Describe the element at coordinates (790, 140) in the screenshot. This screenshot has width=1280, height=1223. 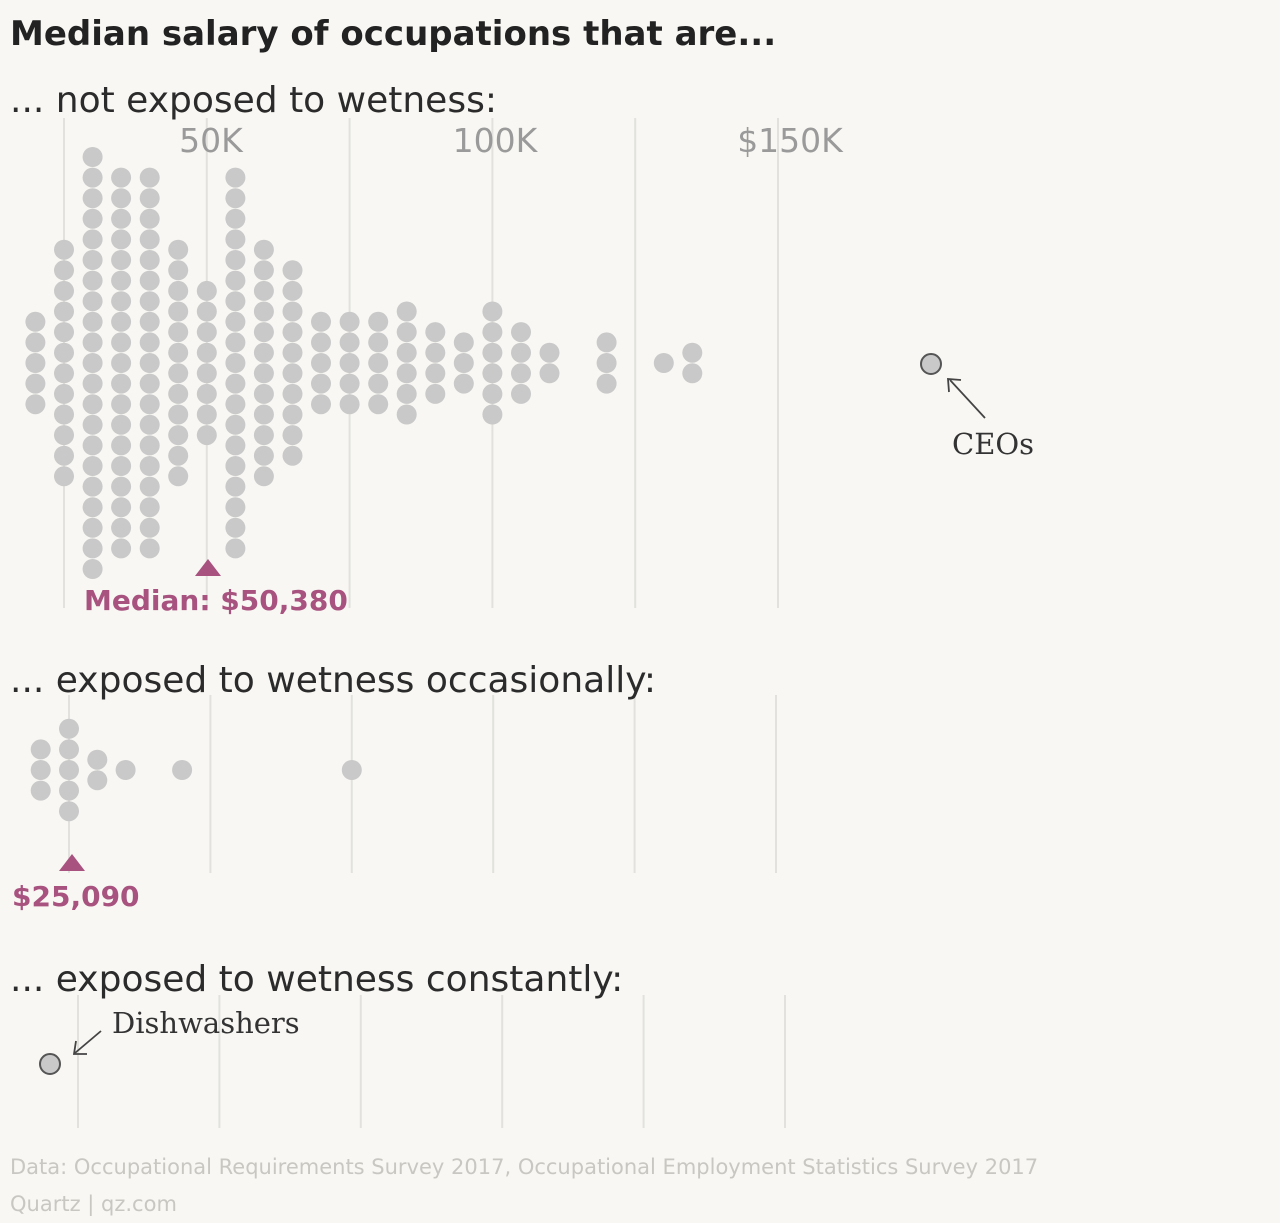
I see `tick-label-150k: $150K` at that location.